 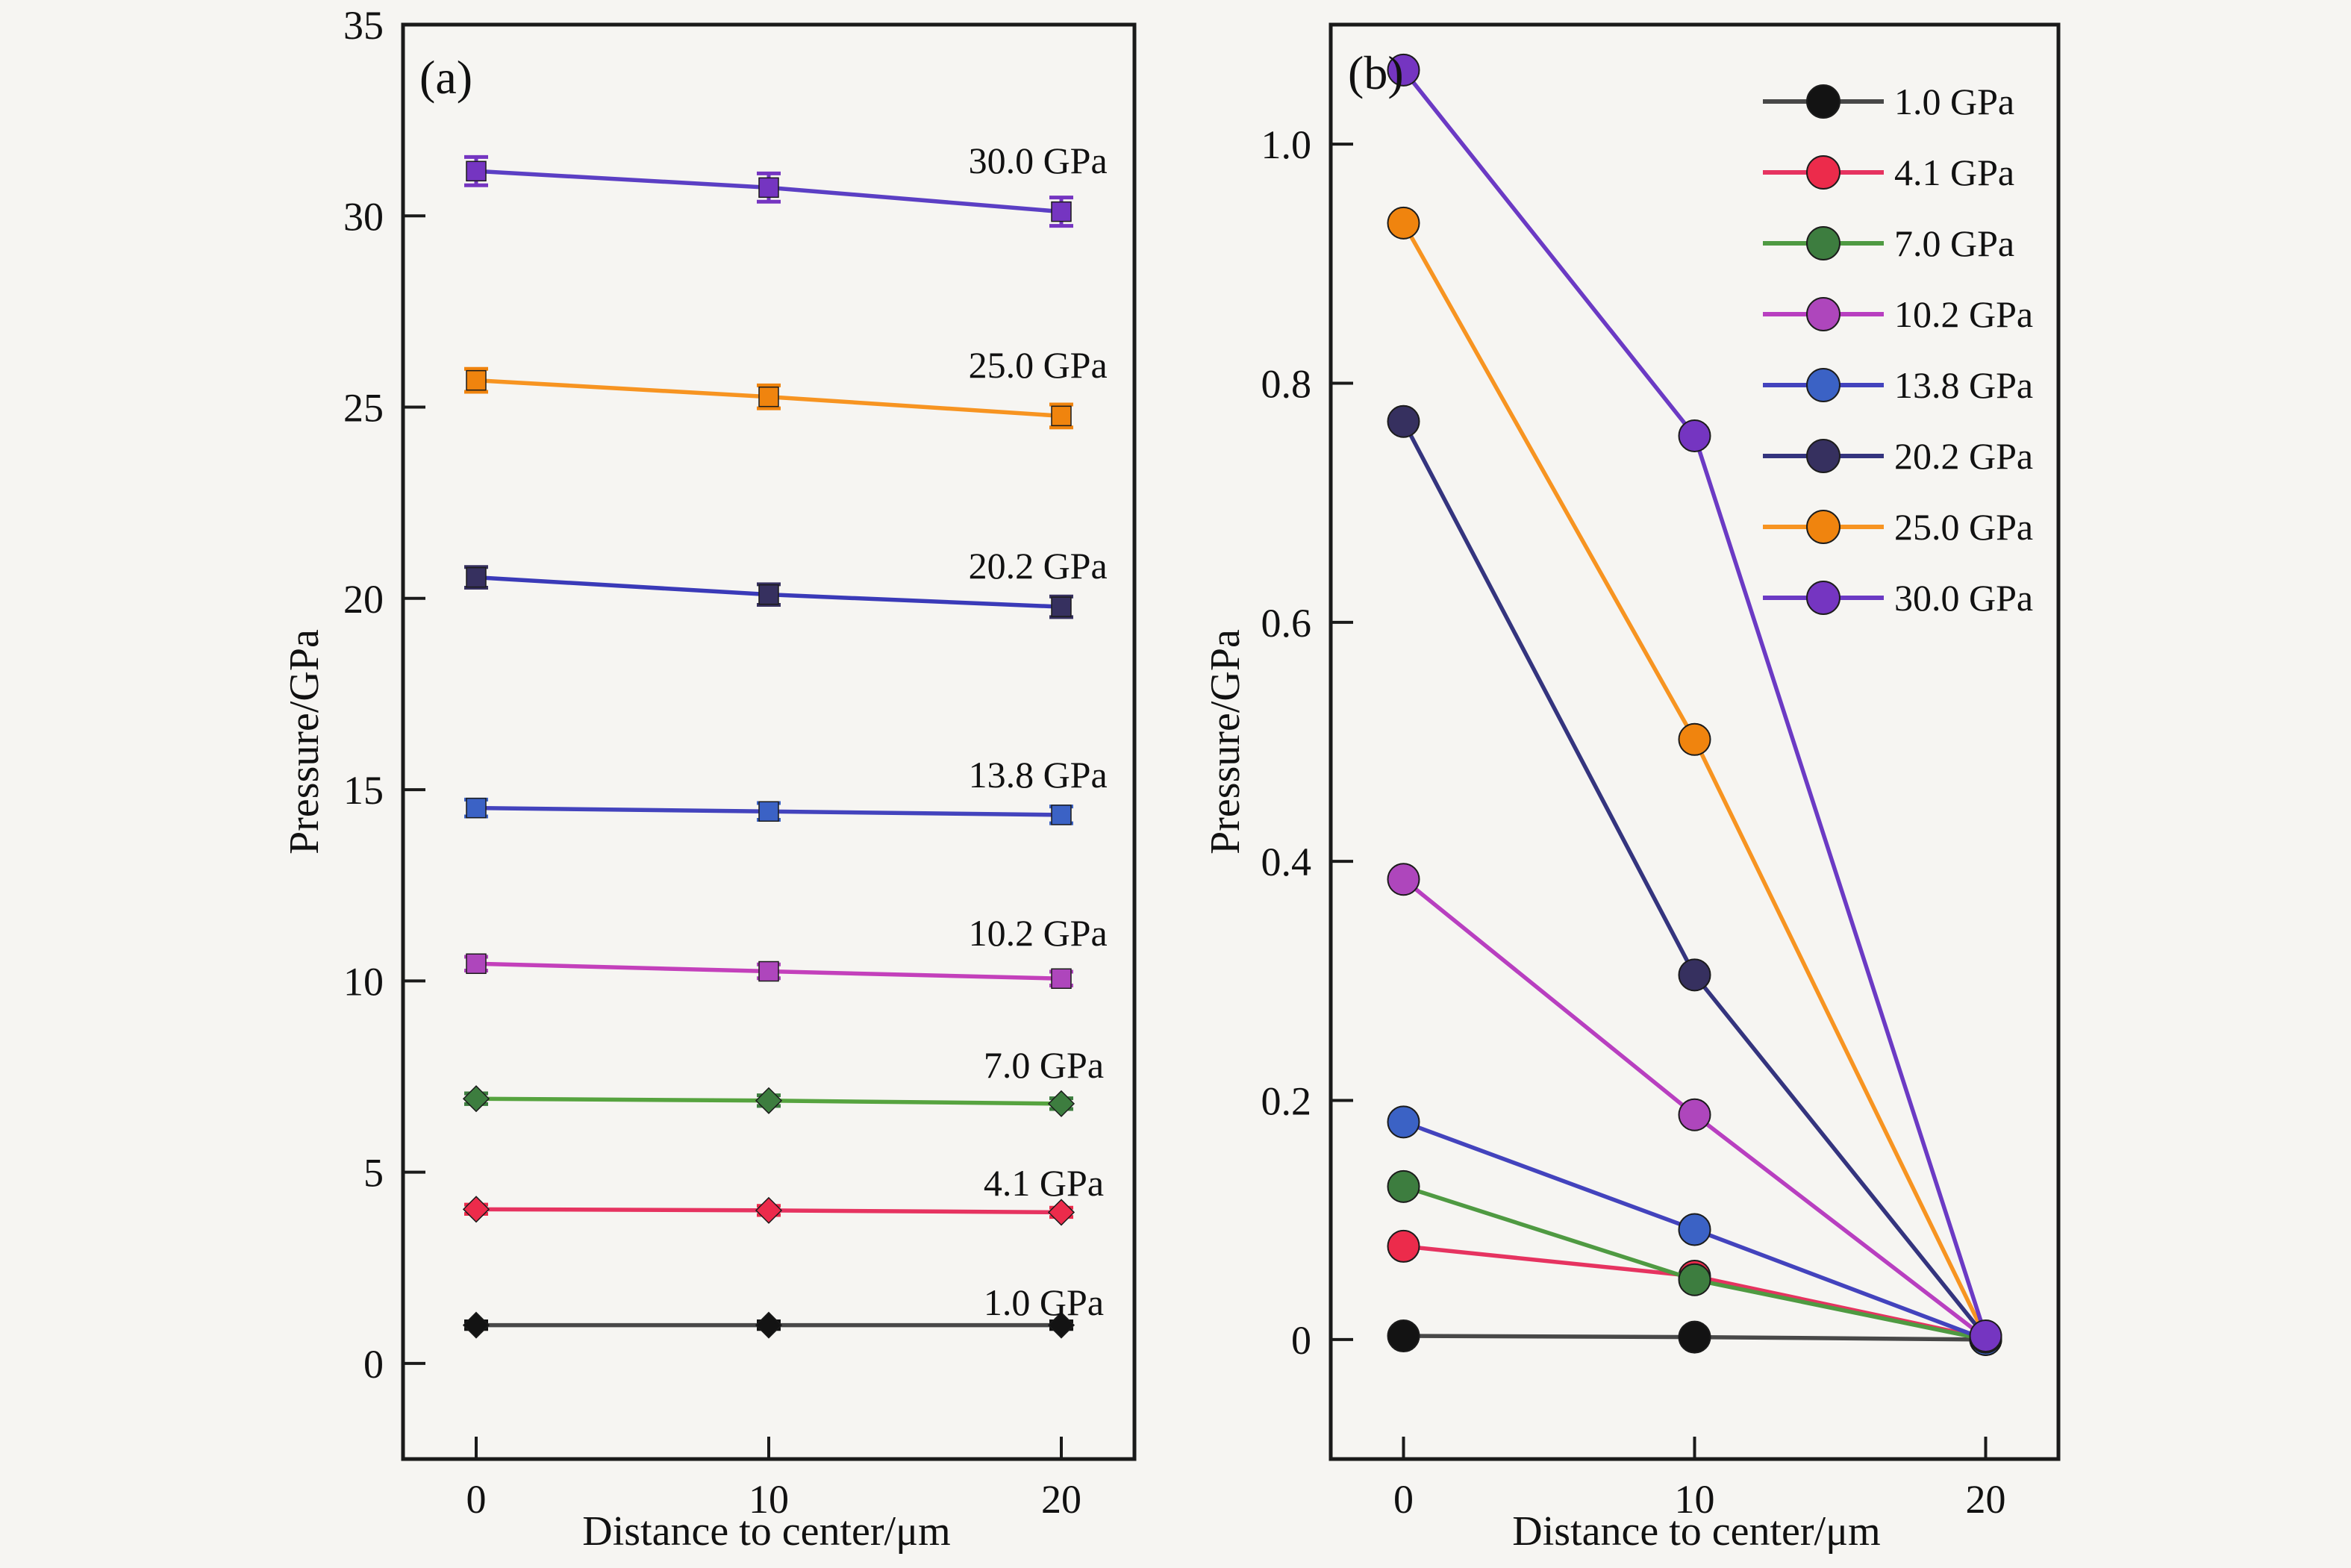 What do you see at coordinates (1376, 72) in the screenshot?
I see `panel-b-label: (b)` at bounding box center [1376, 72].